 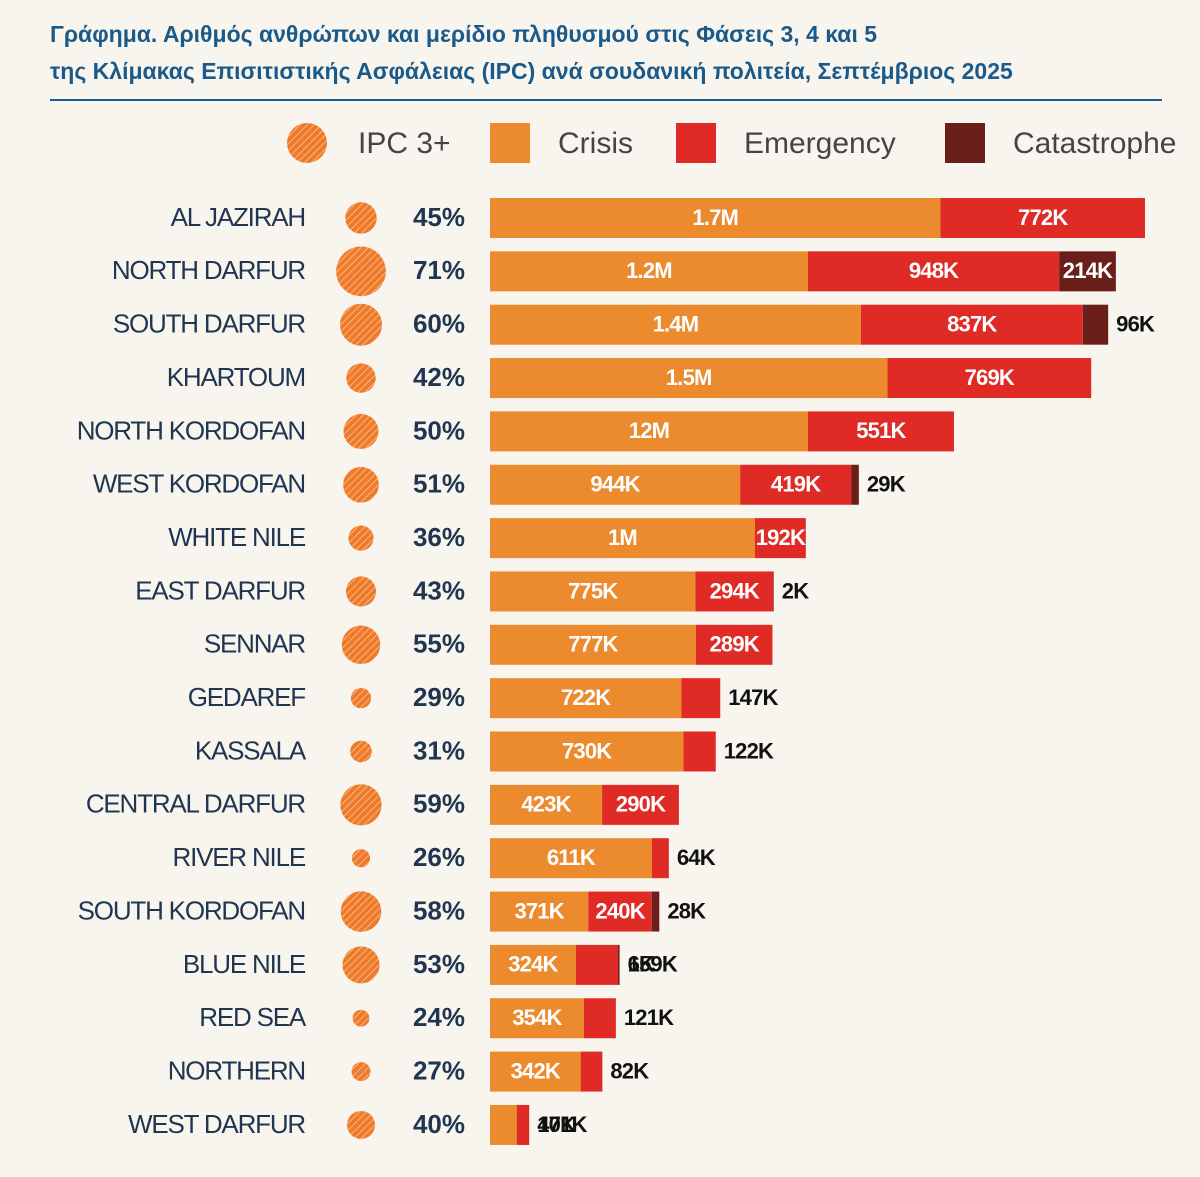 What do you see at coordinates (595, 143) in the screenshot?
I see `legend-label: Crisis` at bounding box center [595, 143].